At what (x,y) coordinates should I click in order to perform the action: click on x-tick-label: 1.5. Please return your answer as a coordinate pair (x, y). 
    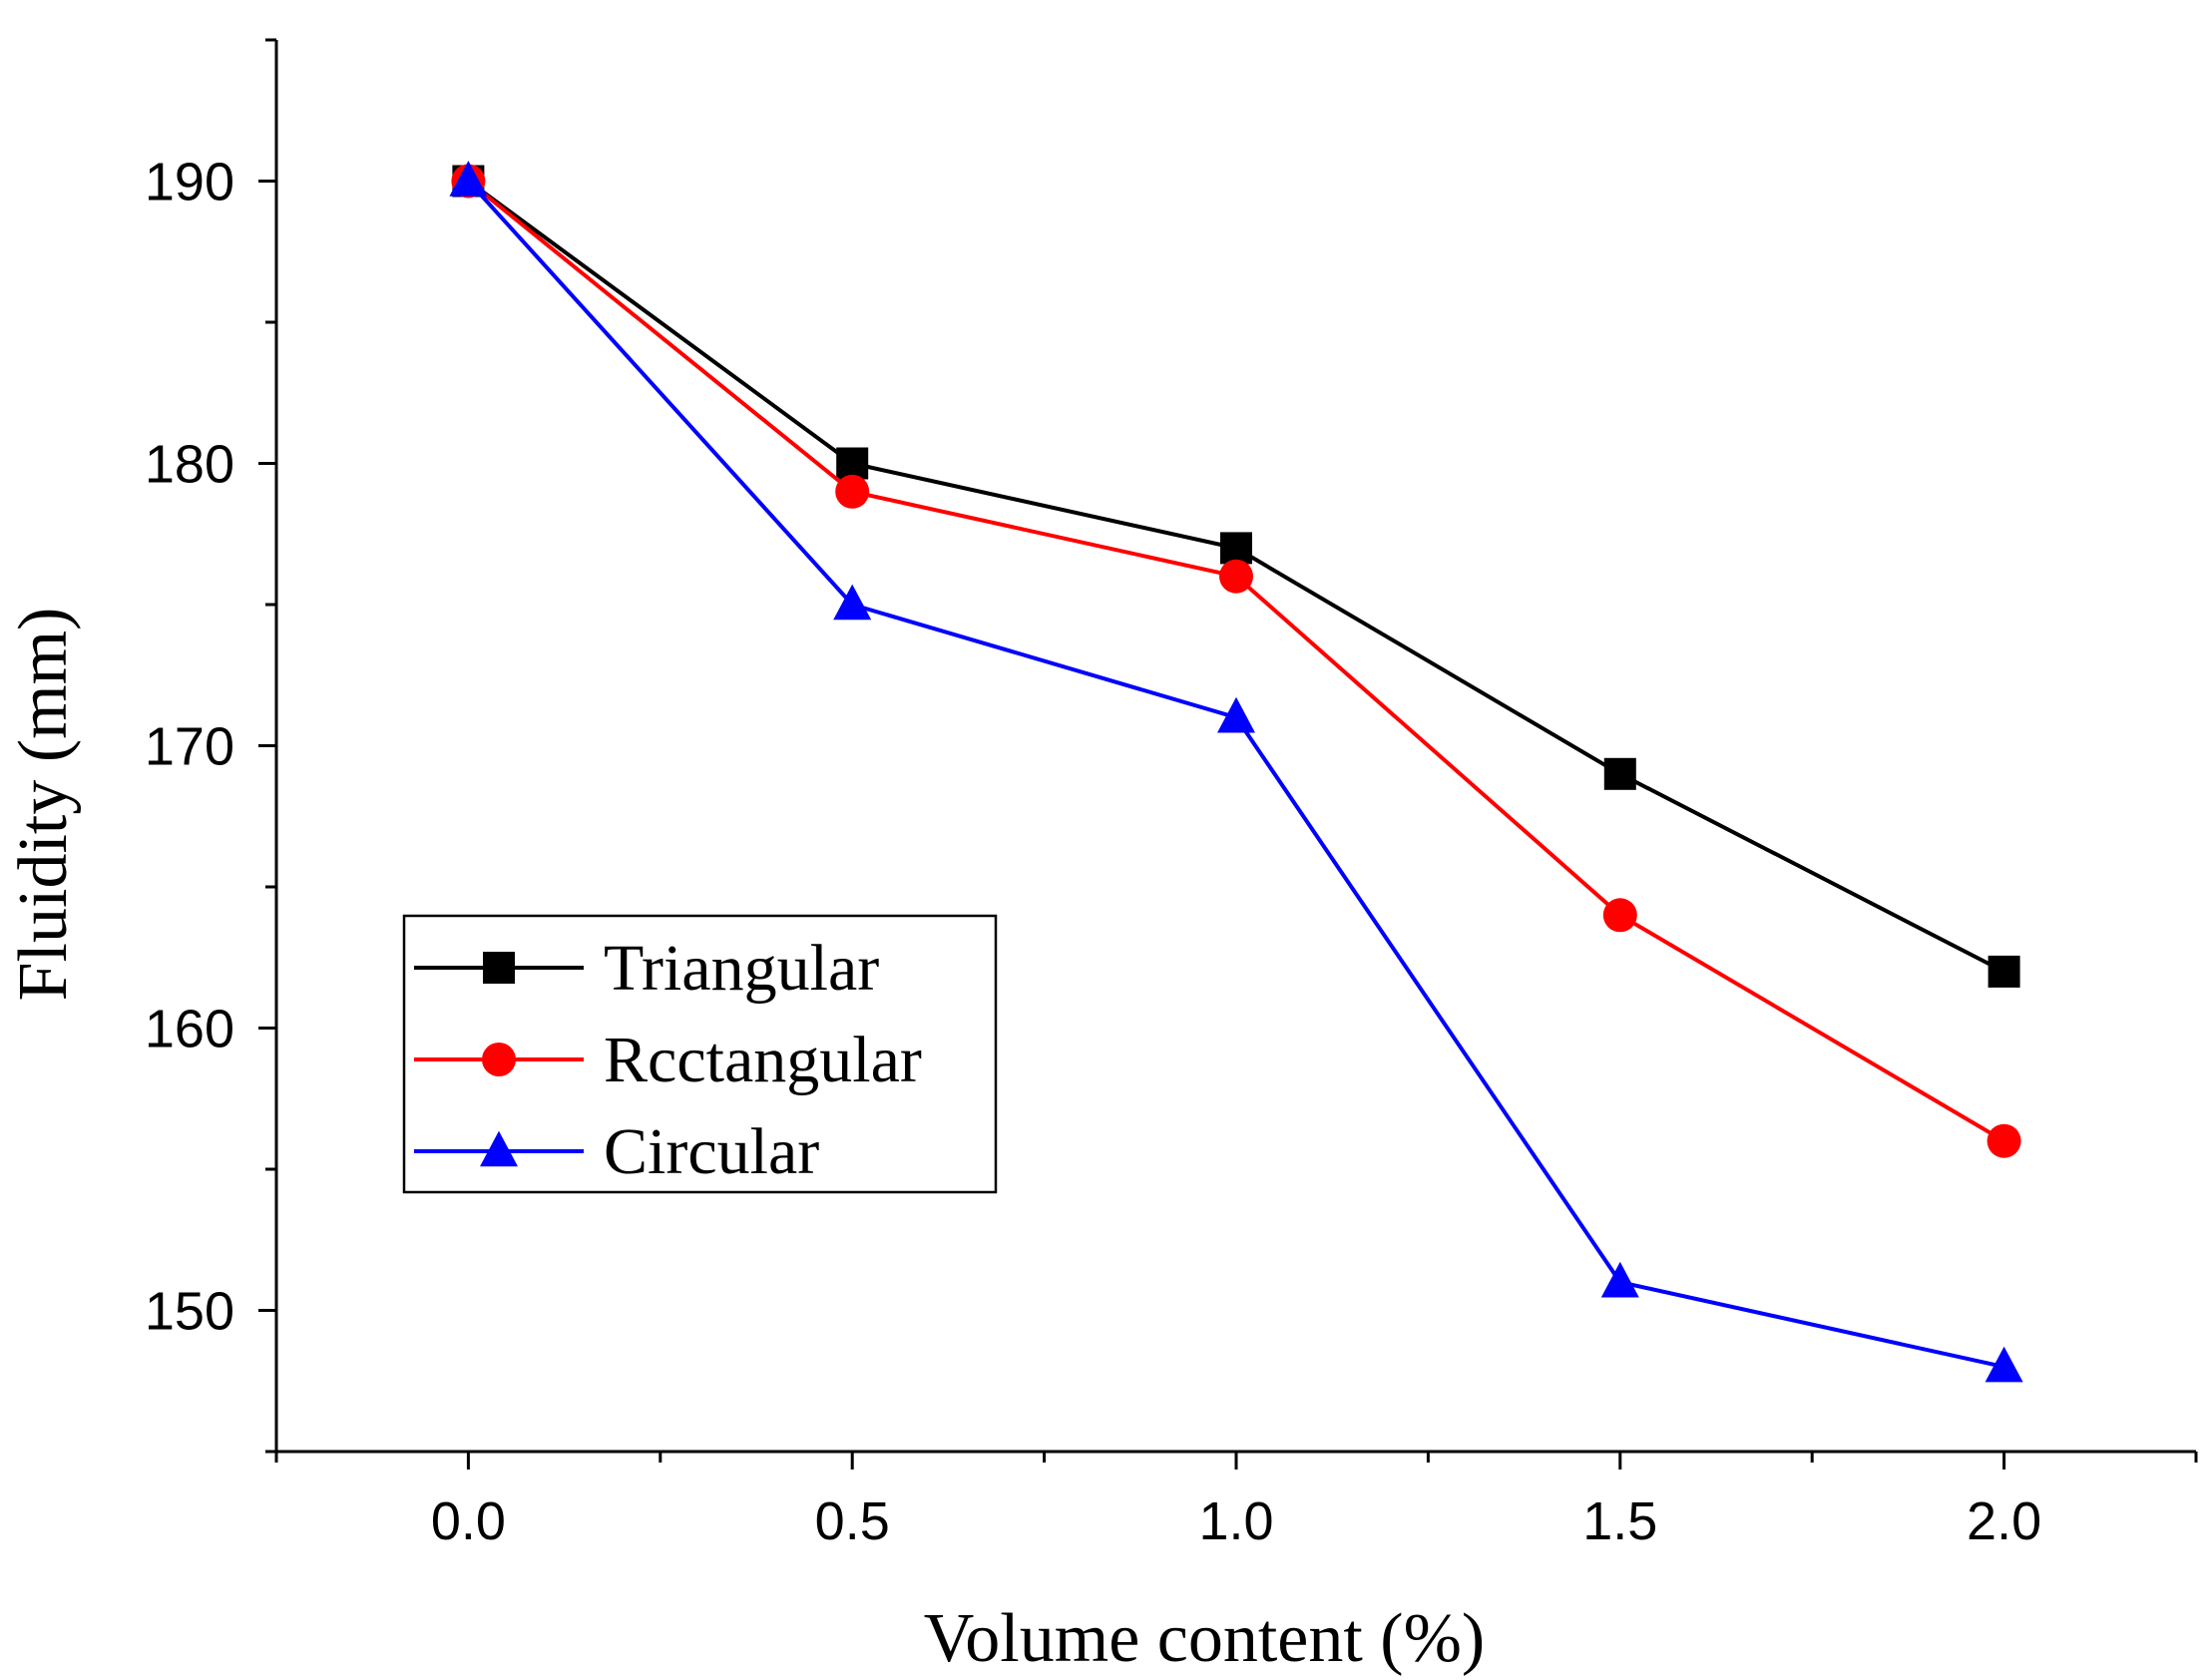
    Looking at the image, I should click on (1619, 1521).